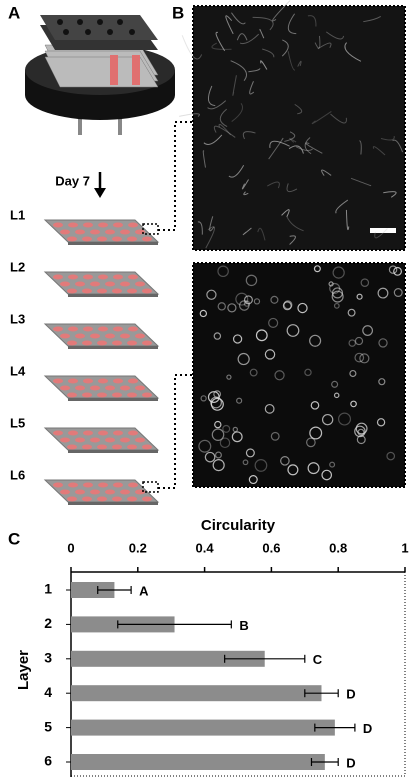 This screenshot has height=777, width=411. What do you see at coordinates (48, 761) in the screenshot?
I see `y-tick-label: 6` at bounding box center [48, 761].